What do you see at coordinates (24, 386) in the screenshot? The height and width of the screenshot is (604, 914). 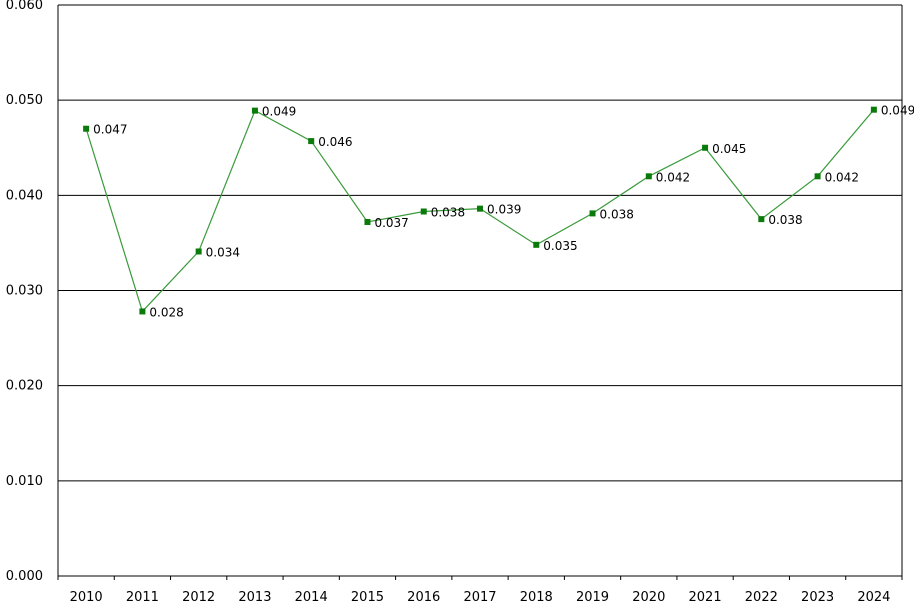 I see `y-tick-label: 0.020` at bounding box center [24, 386].